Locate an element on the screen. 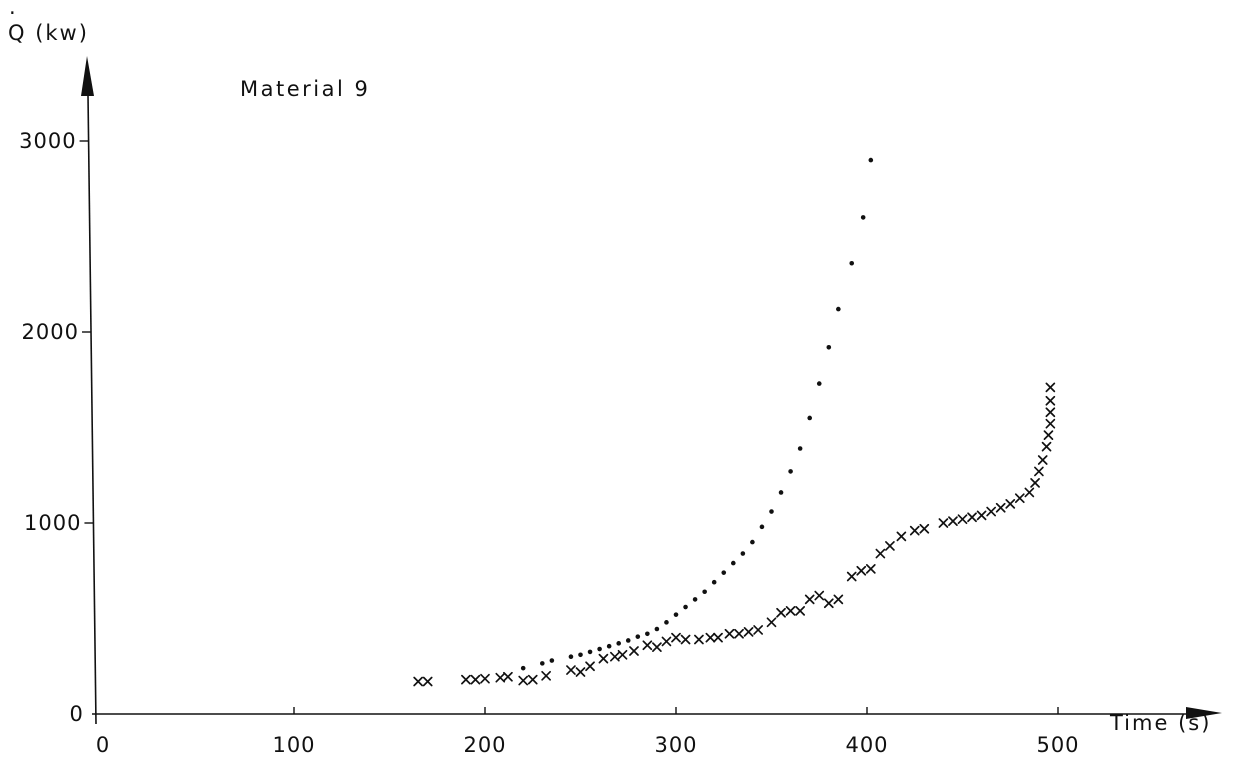 The height and width of the screenshot is (760, 1252). y-axis-label: Q (kw) is located at coordinates (48, 33).